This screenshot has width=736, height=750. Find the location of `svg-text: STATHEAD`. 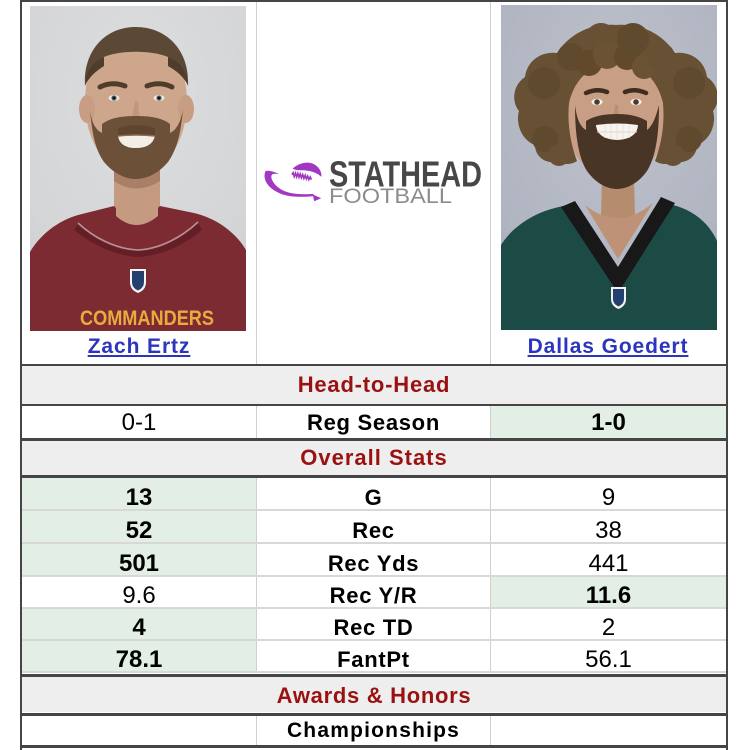

svg-text: STATHEAD is located at coordinates (405, 174).